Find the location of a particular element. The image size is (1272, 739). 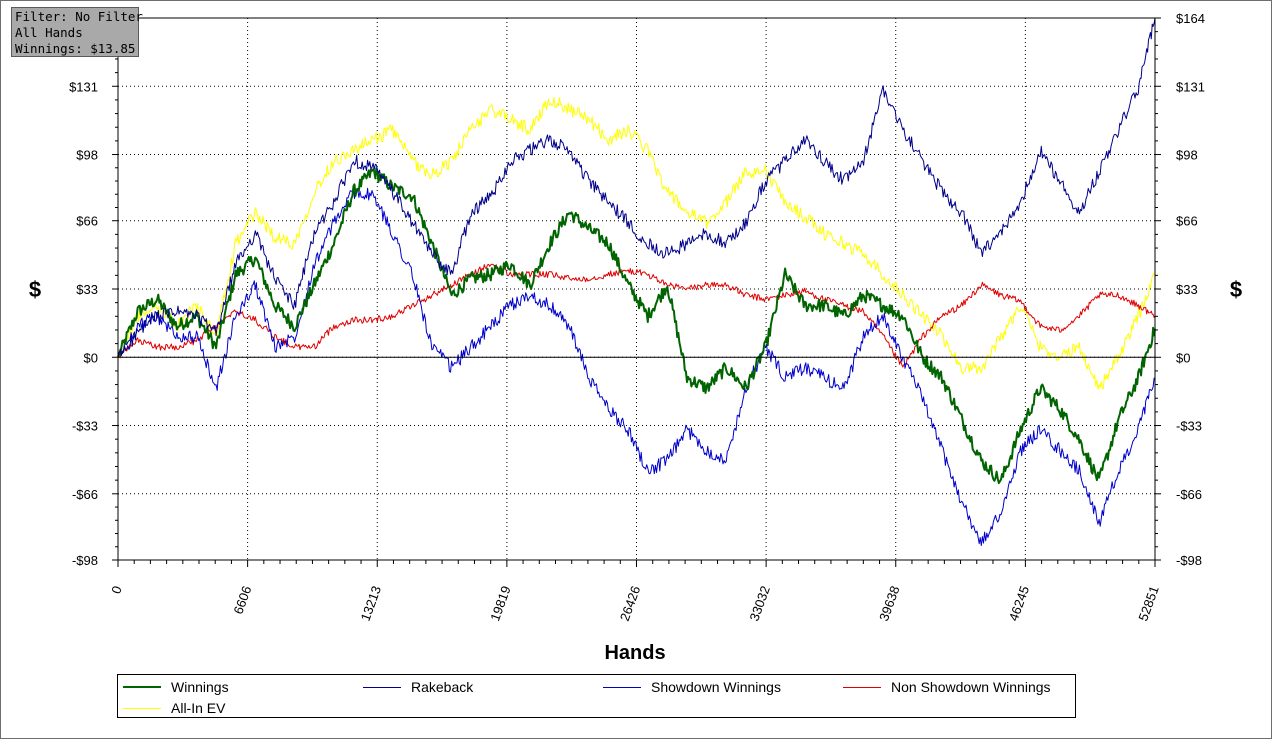

legend-item-rakeback: Rakeback is located at coordinates (418, 687).